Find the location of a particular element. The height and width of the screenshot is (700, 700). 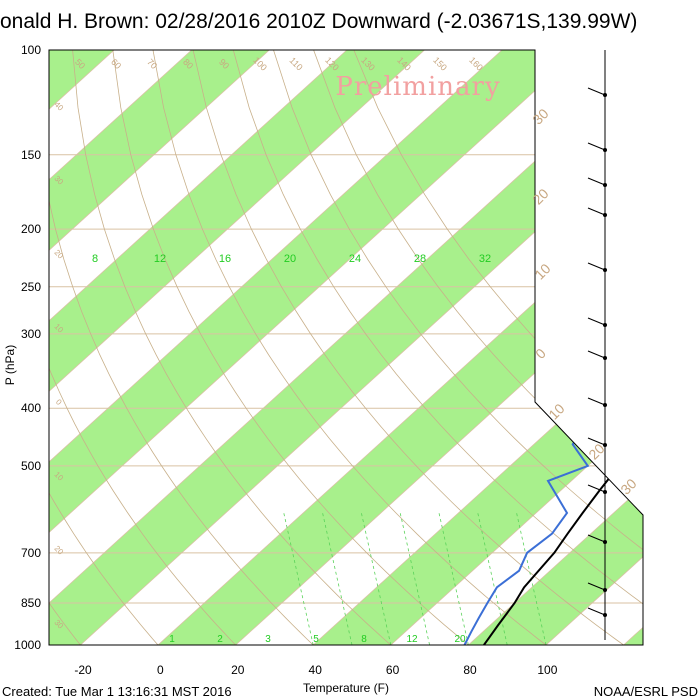

isotherm-label: 0 is located at coordinates (59, 402).